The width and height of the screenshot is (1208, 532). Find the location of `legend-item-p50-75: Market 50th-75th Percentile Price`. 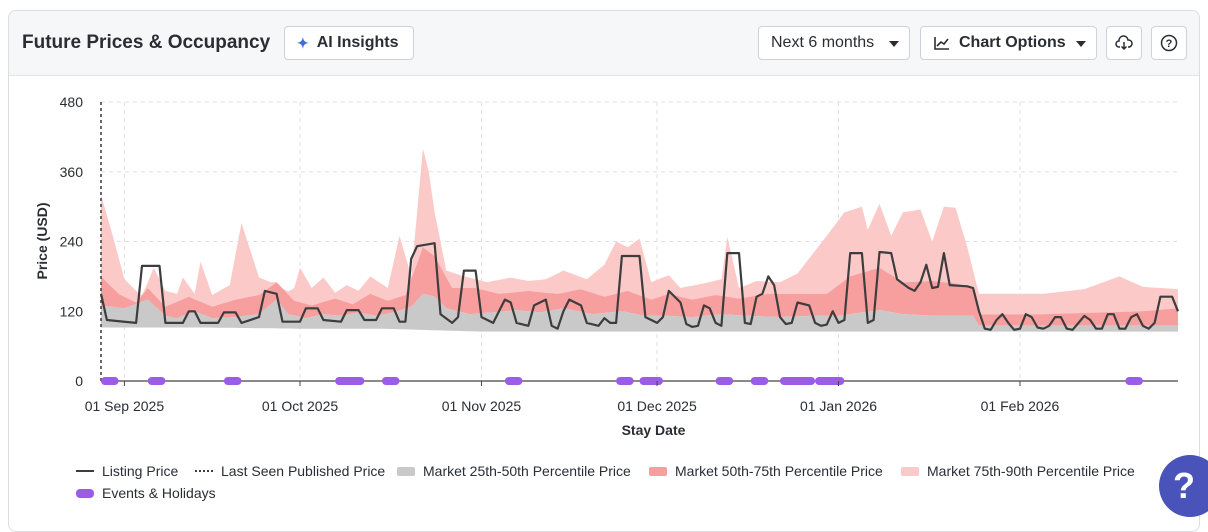

legend-item-p50-75: Market 50th-75th Percentile Price is located at coordinates (766, 471).